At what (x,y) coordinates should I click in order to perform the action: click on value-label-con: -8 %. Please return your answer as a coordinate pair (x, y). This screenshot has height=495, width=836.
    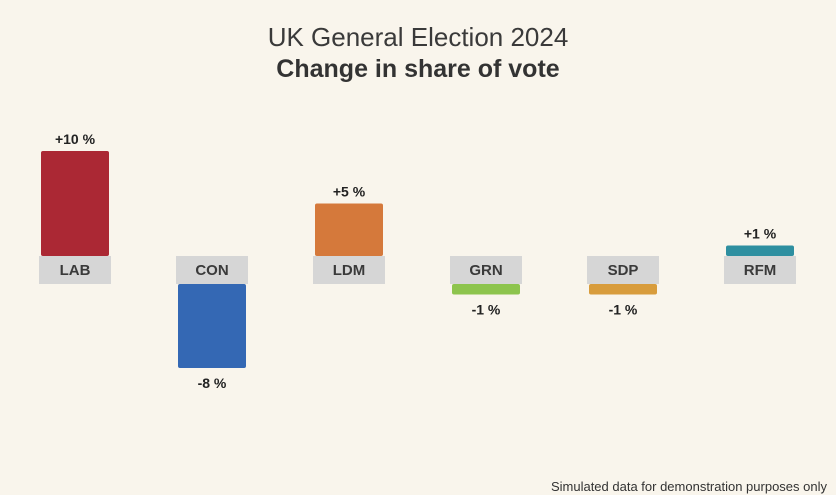
    Looking at the image, I should click on (212, 383).